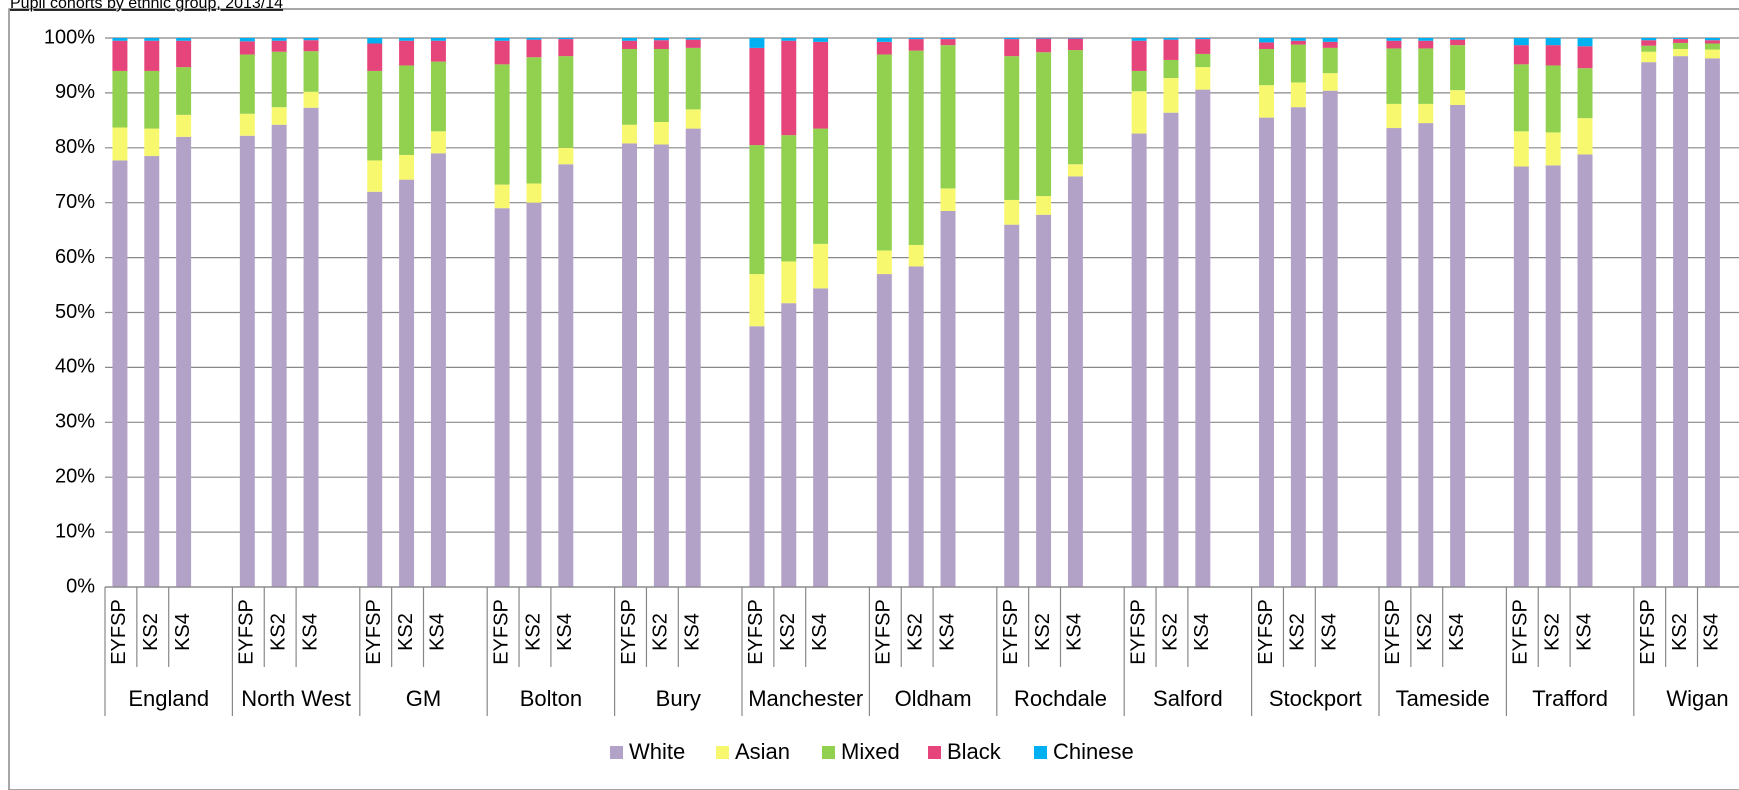 The width and height of the screenshot is (1739, 790). What do you see at coordinates (75, 367) in the screenshot?
I see `y-tick-label: 40%` at bounding box center [75, 367].